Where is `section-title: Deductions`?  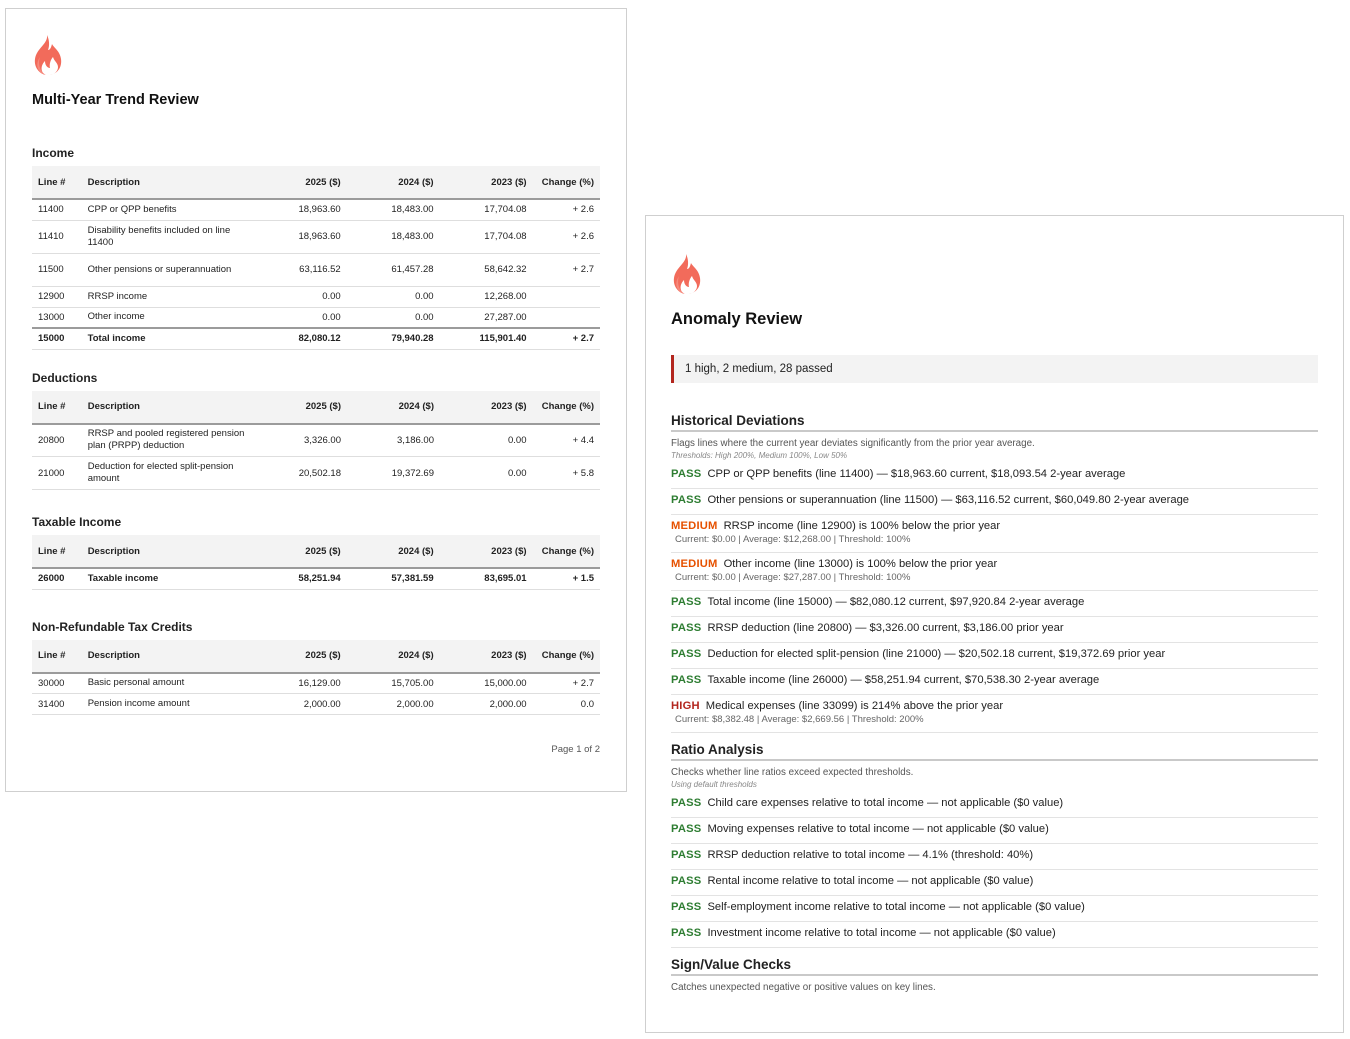 section-title: Deductions is located at coordinates (65, 377).